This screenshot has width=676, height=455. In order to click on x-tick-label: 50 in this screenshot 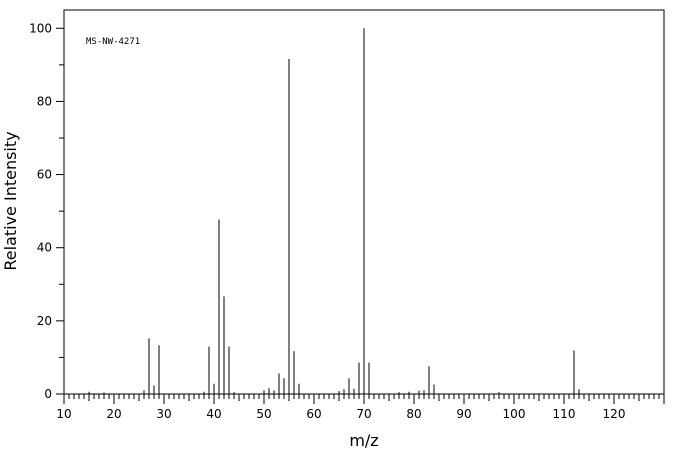, I will do `click(263, 414)`.